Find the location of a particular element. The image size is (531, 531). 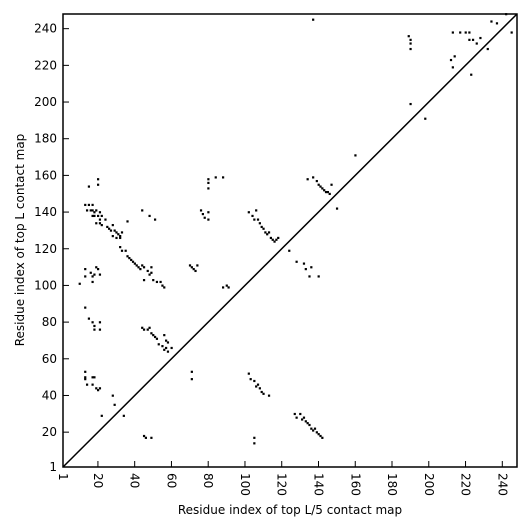

y-axis-label: Residue index of top L contact map is located at coordinates (20, 240).